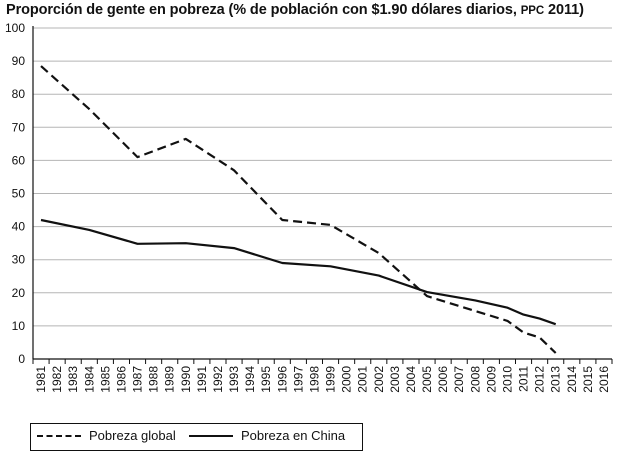  What do you see at coordinates (443, 379) in the screenshot?
I see `x-tick-label-2006: 2006` at bounding box center [443, 379].